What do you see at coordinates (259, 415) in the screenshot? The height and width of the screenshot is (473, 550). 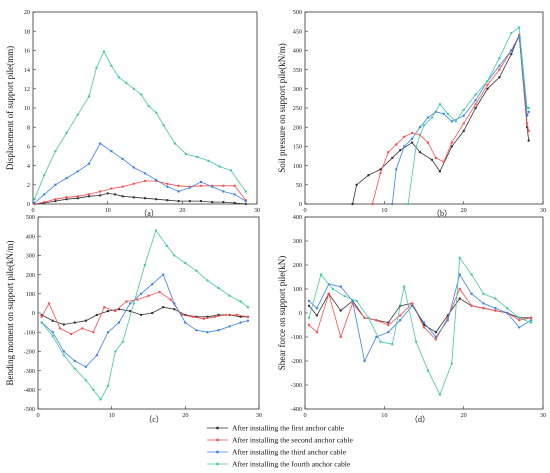 I see `x-tick-label: 30` at bounding box center [259, 415].